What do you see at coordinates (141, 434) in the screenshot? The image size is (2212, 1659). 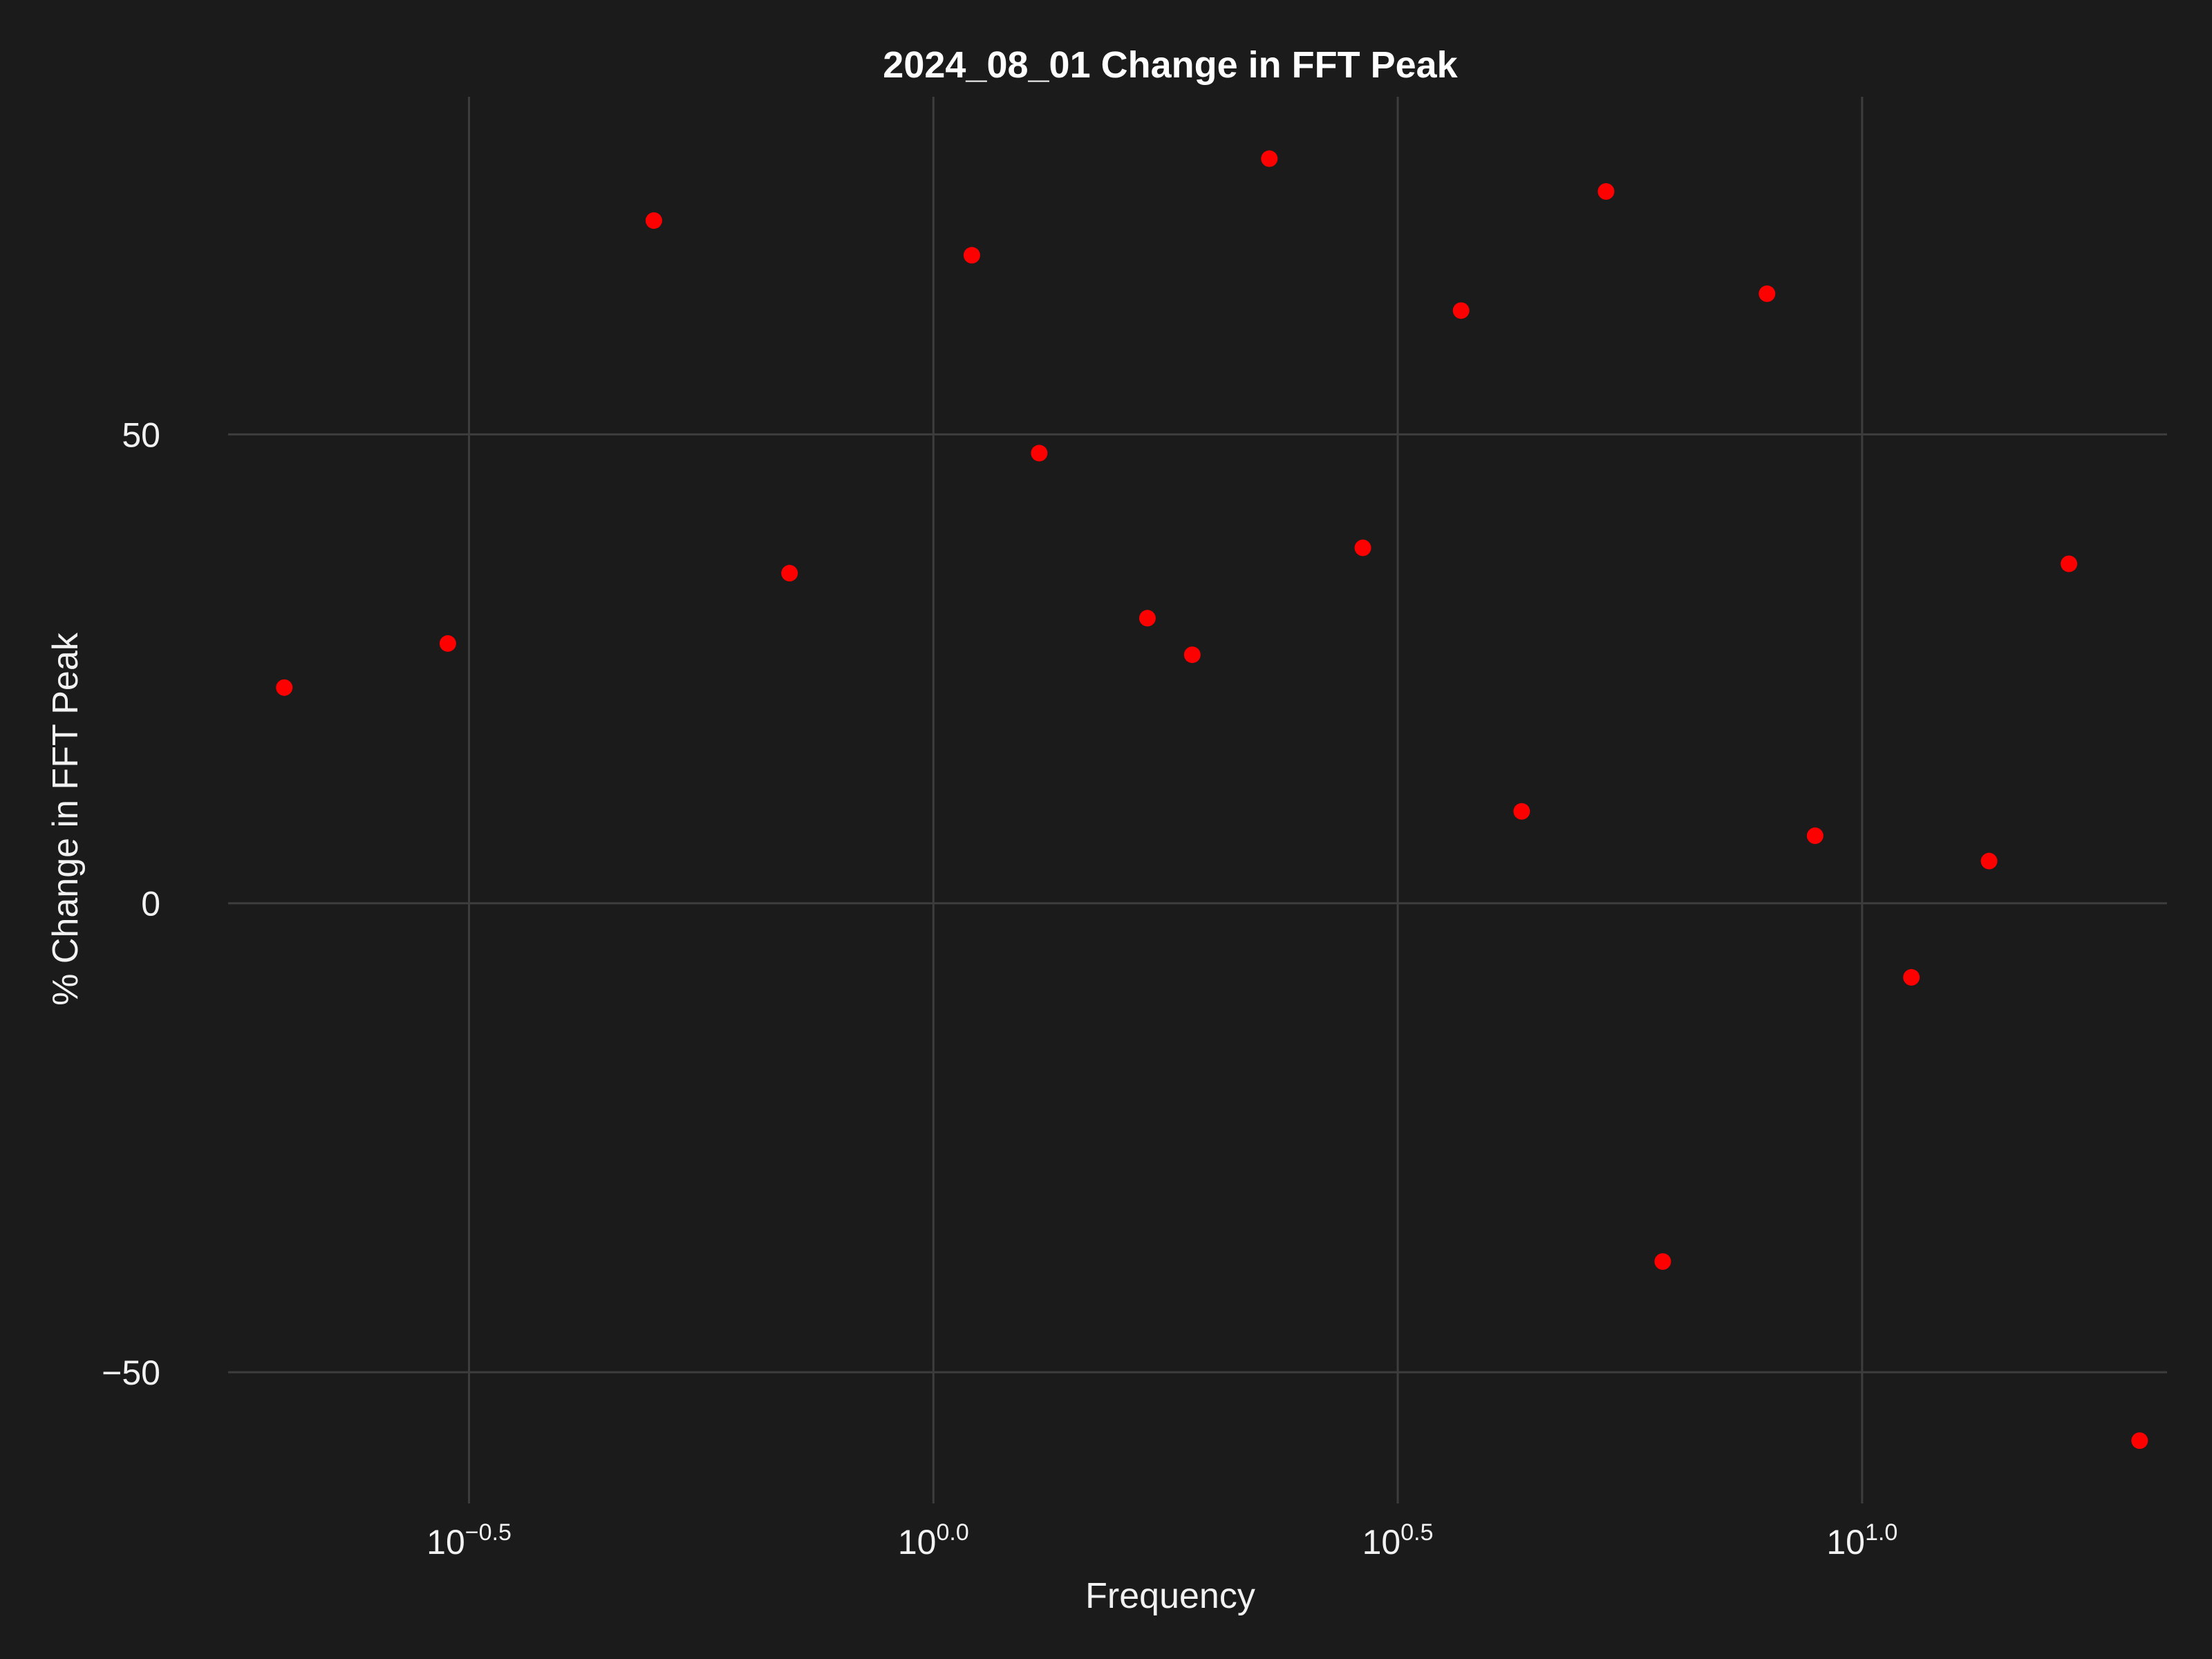 I see `y-tick-label: 50` at bounding box center [141, 434].